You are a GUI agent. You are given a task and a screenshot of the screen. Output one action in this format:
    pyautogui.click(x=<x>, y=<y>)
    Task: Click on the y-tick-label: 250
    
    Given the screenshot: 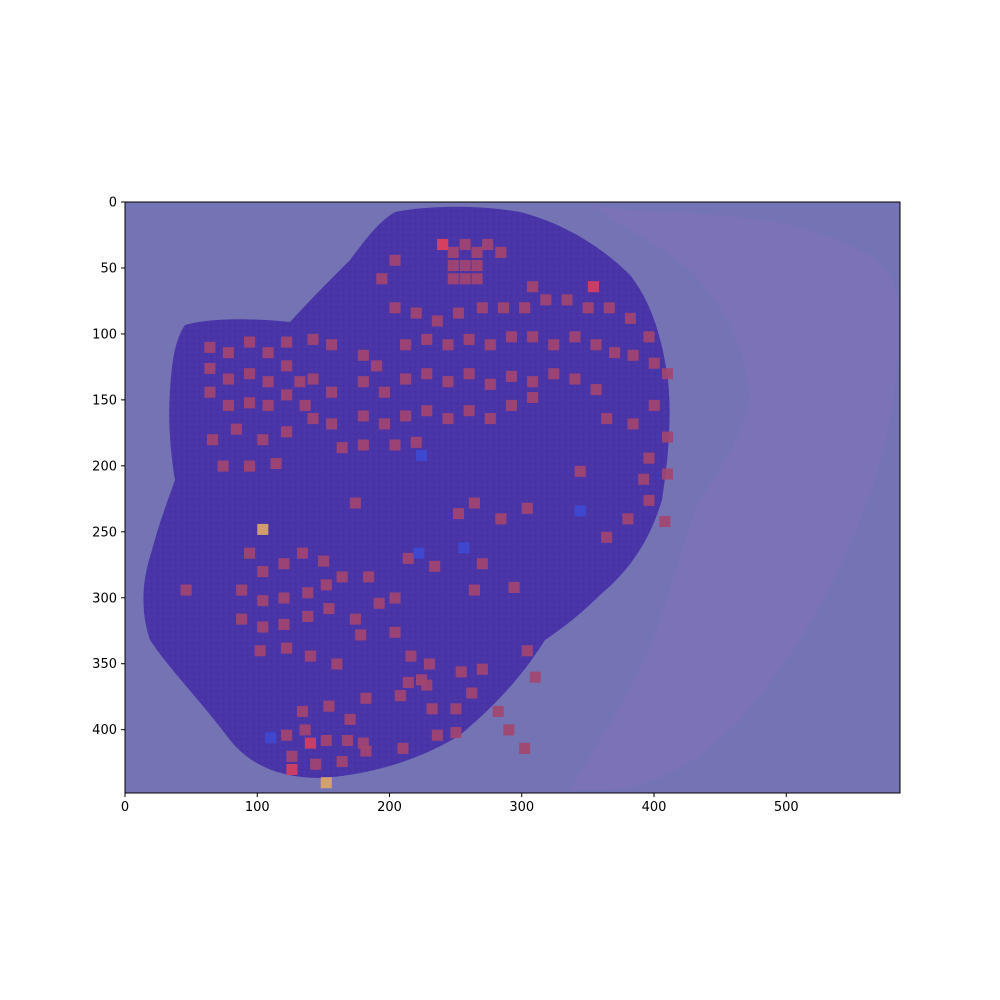 What is the action you would take?
    pyautogui.click(x=104, y=532)
    